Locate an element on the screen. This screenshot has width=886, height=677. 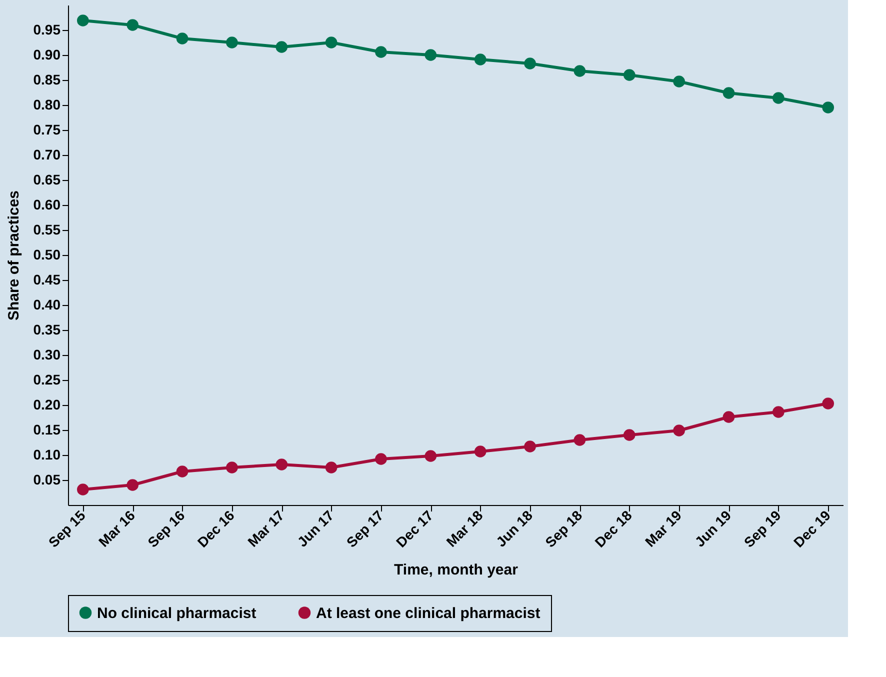
y-tick-label: 0.45 is located at coordinates (47, 280).